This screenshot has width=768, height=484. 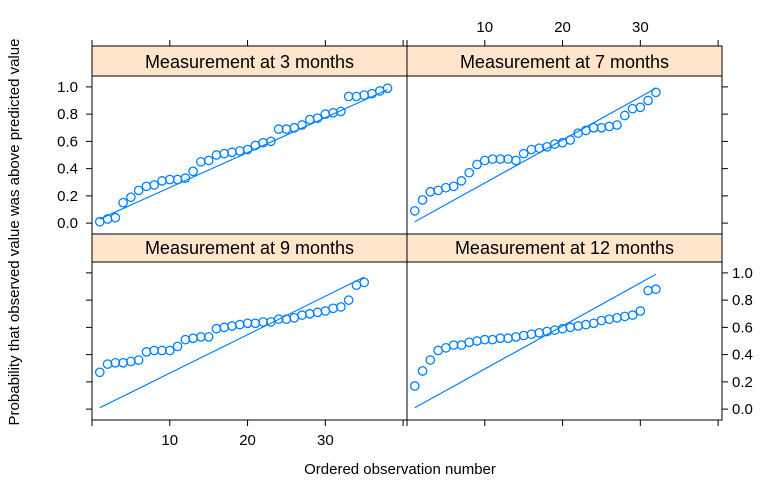 I want to click on y-tick-label: 0.2, so click(x=742, y=382).